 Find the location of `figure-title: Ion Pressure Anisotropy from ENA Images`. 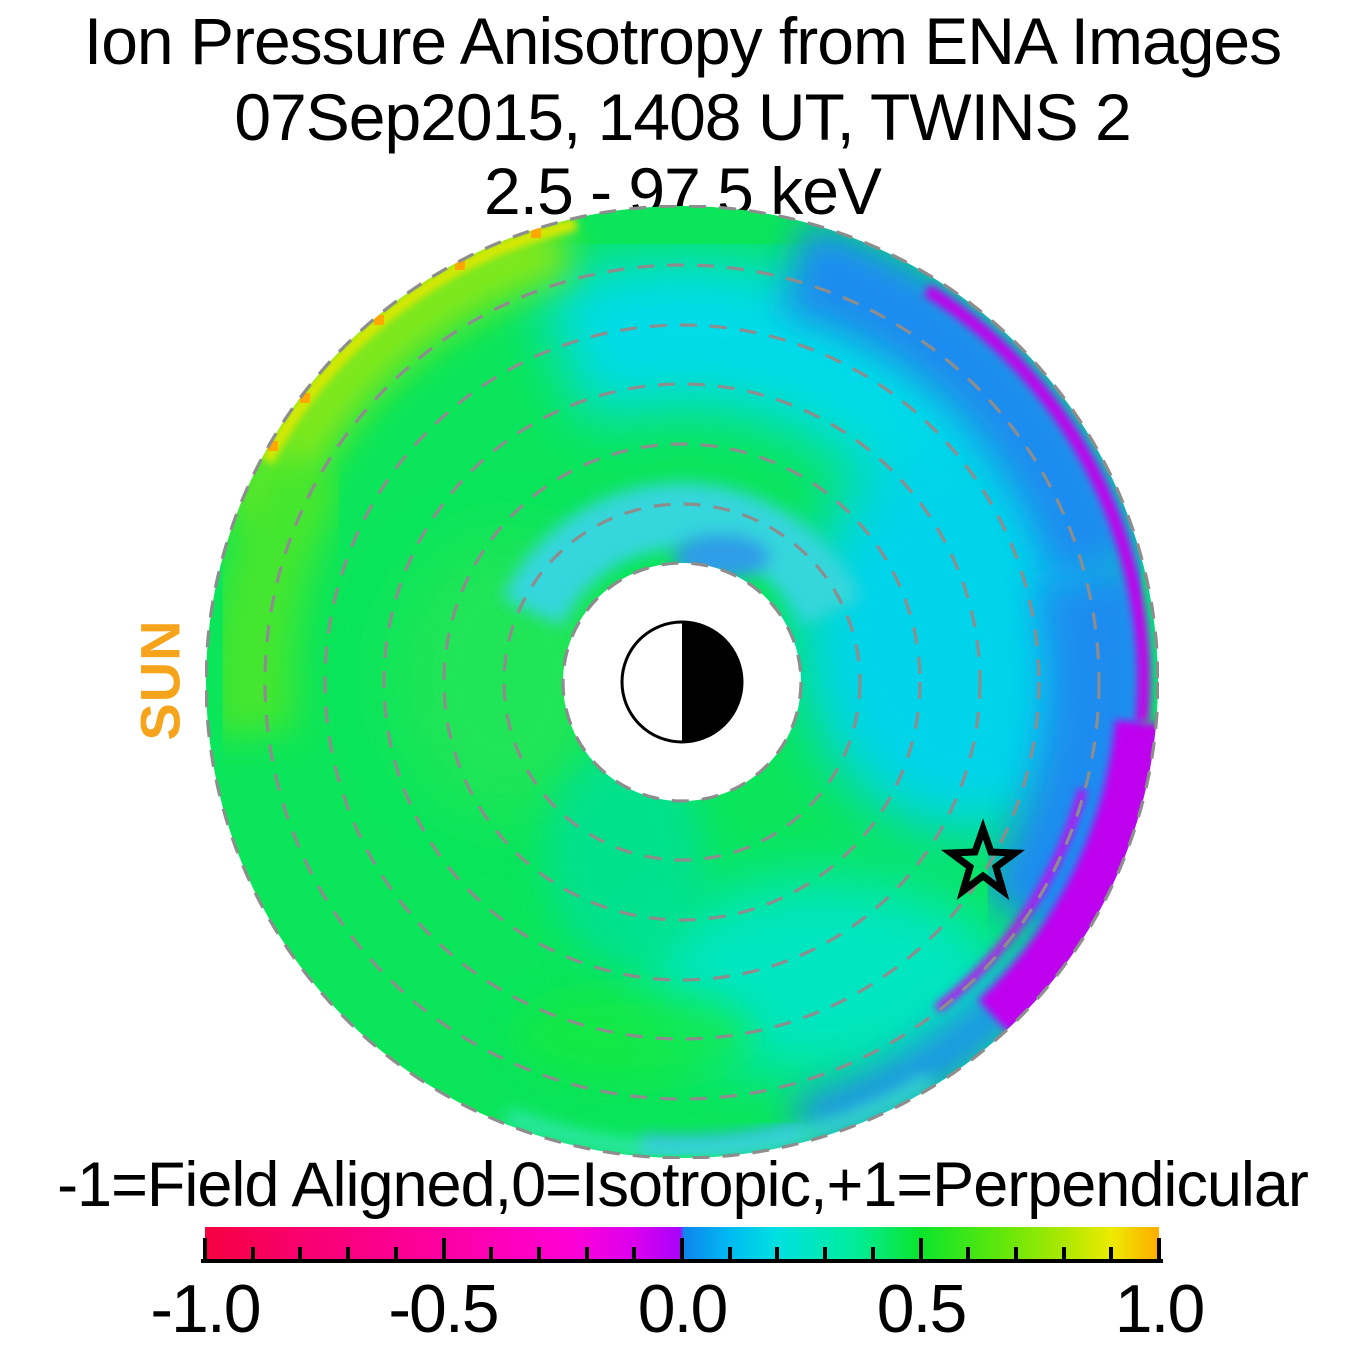

figure-title: Ion Pressure Anisotropy from ENA Images is located at coordinates (682, 41).